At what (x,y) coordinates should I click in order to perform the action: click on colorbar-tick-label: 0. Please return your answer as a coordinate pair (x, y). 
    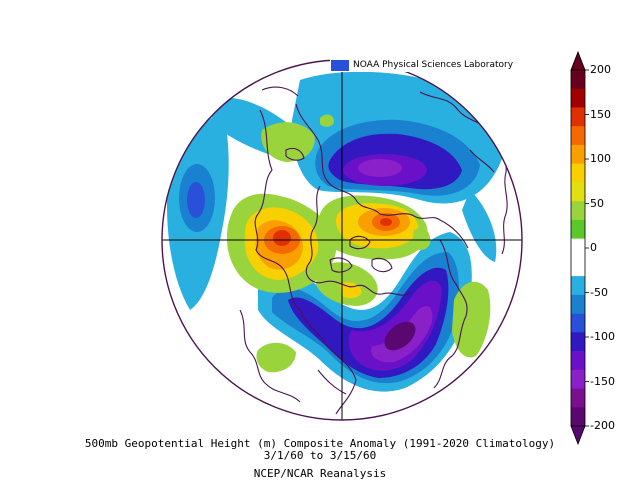
    Looking at the image, I should click on (593, 247).